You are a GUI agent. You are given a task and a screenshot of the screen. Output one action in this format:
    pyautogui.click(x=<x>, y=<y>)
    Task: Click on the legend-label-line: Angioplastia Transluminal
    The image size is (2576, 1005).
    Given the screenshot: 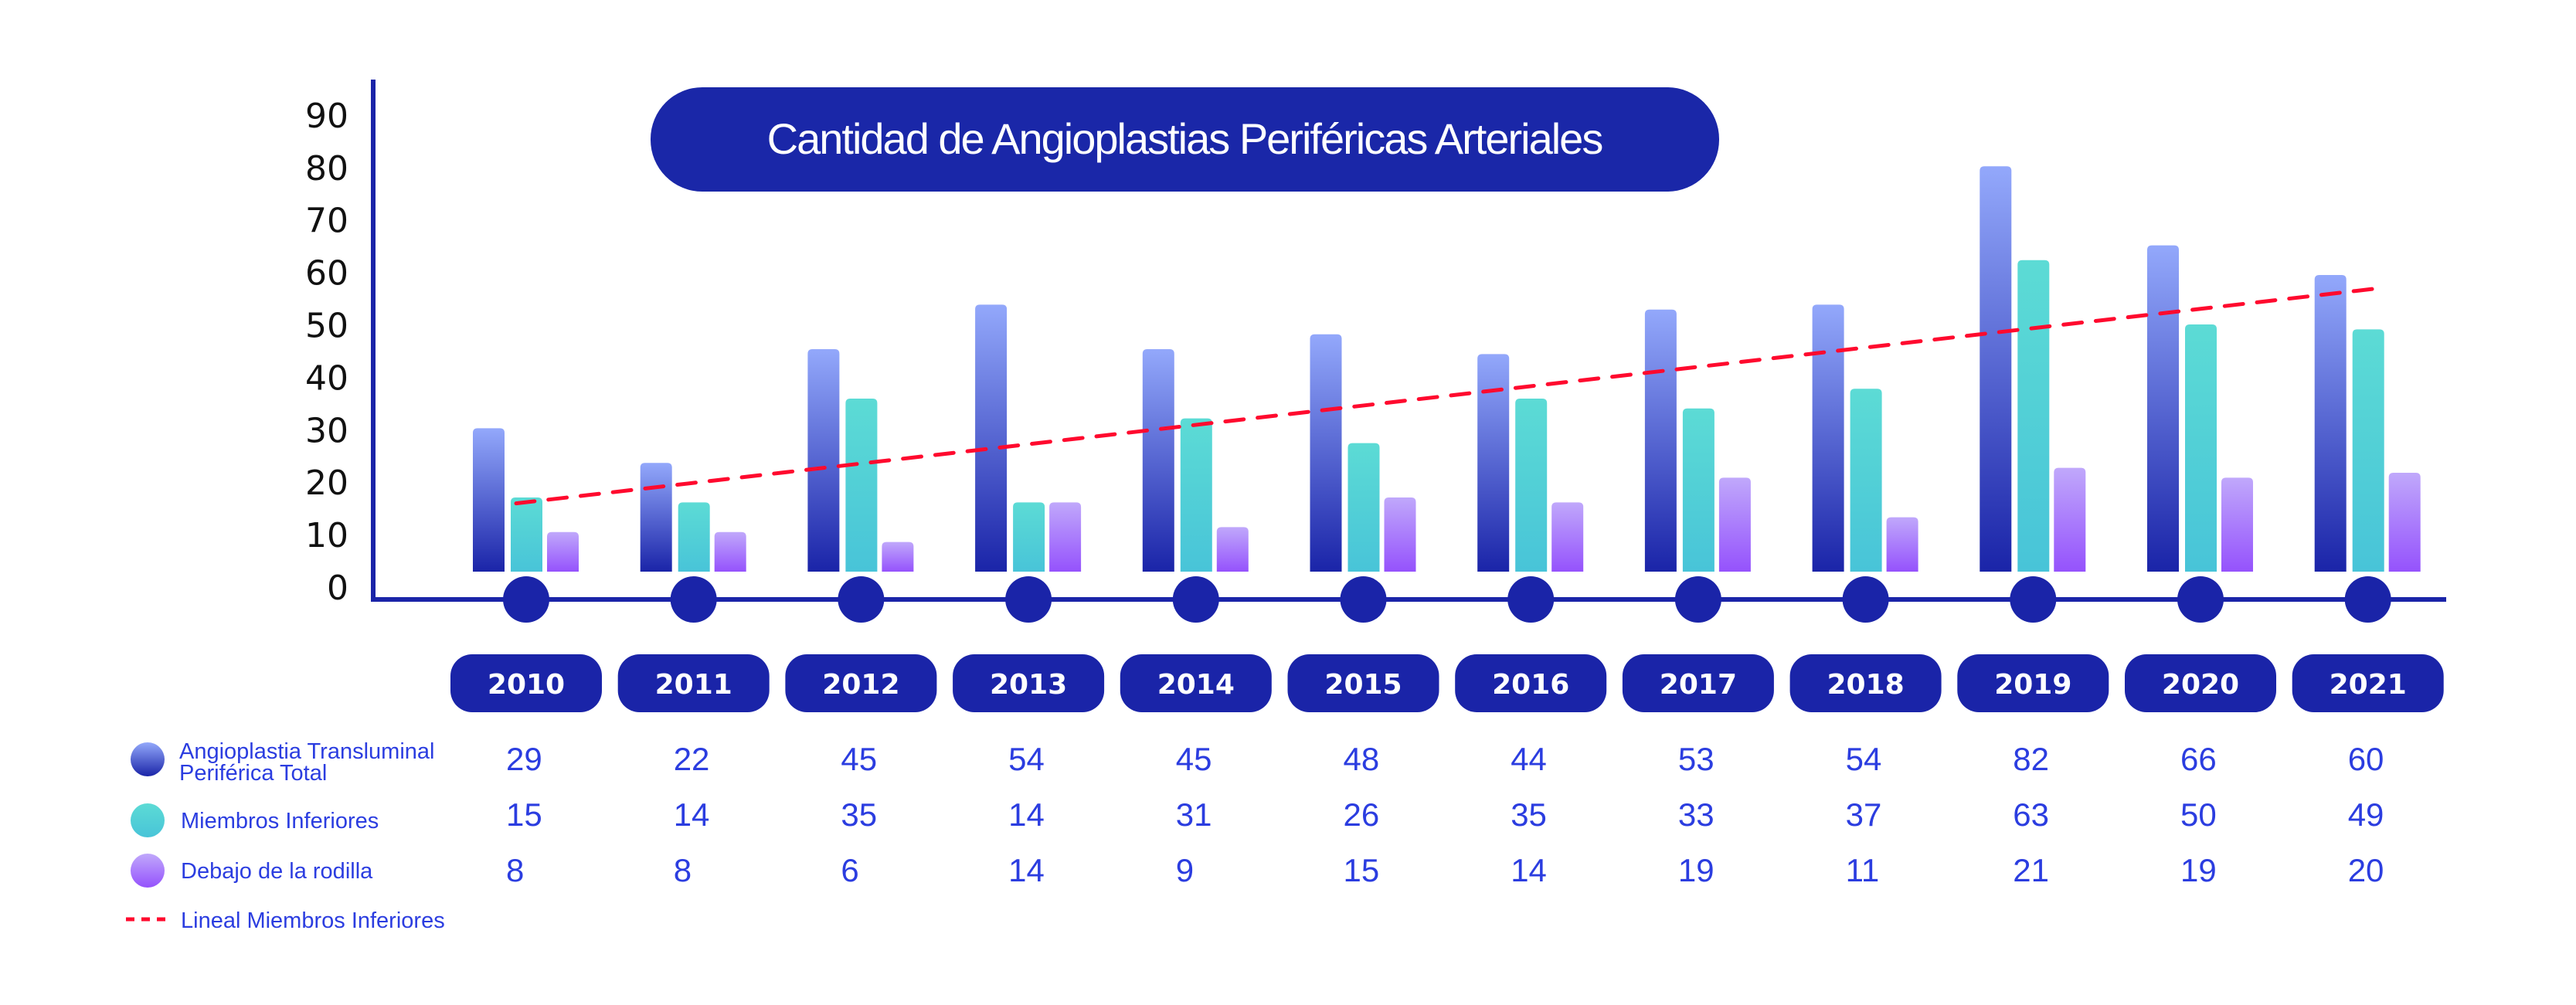 What is the action you would take?
    pyautogui.click(x=306, y=751)
    